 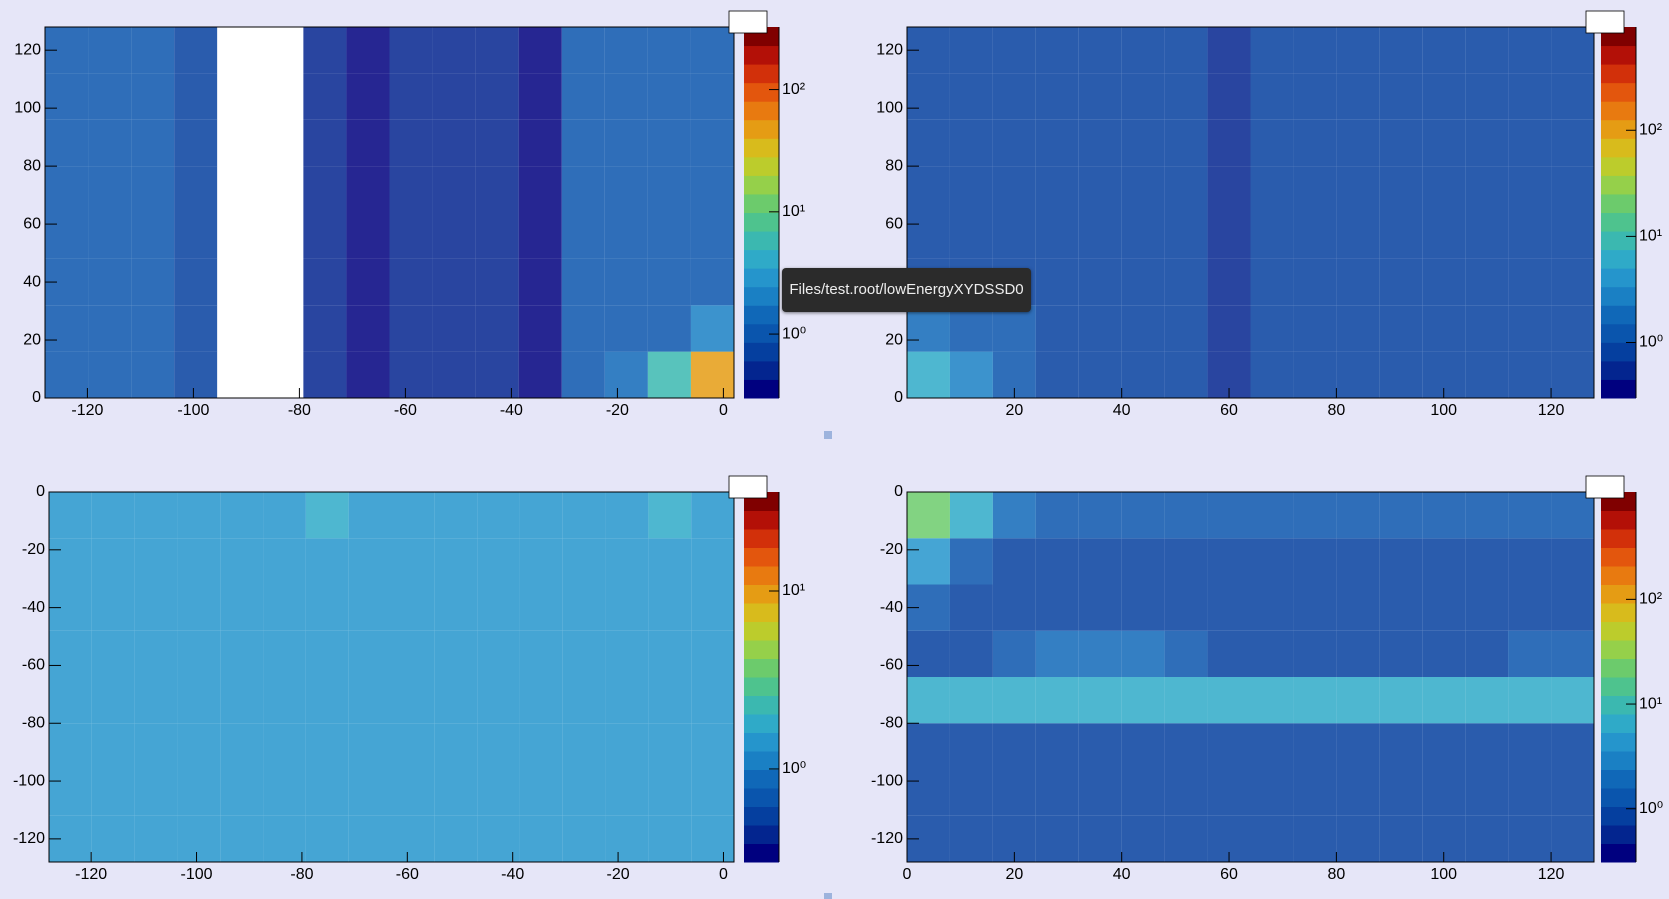 I want to click on x-tick-label: 20, so click(x=1014, y=874).